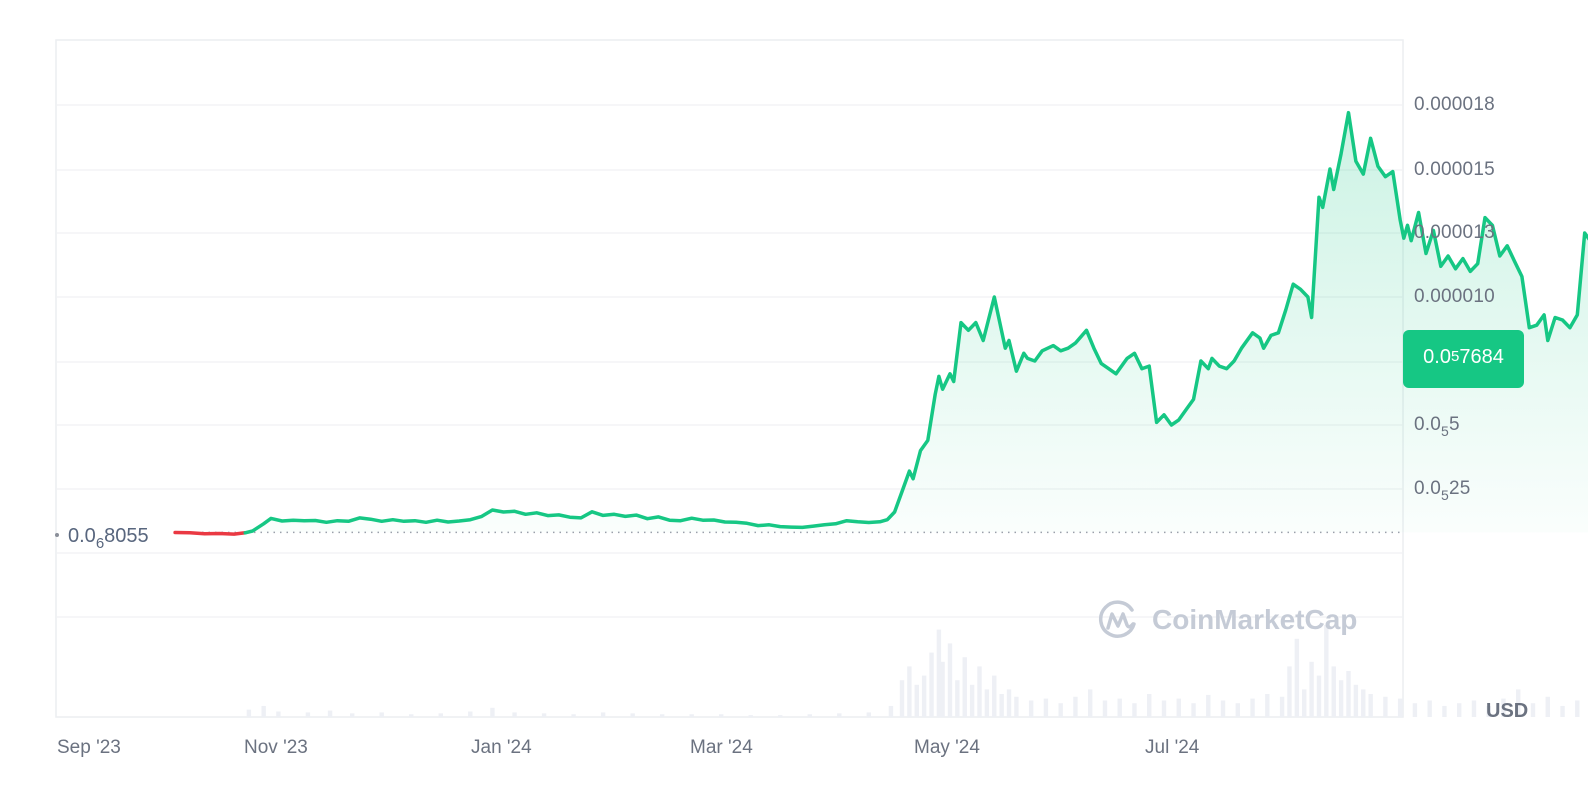 The image size is (1588, 809). I want to click on baseline-prefix: 0.0, so click(82, 536).